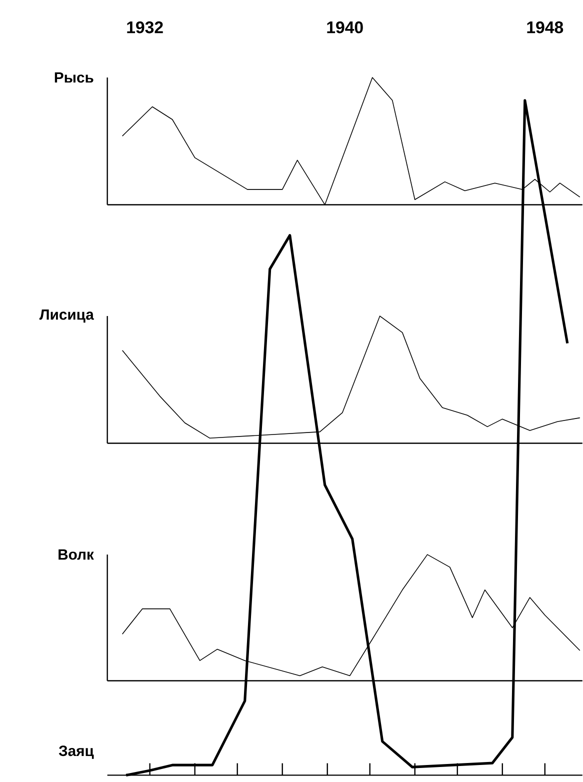 The width and height of the screenshot is (583, 782). I want to click on y-axis-title: Заяц, so click(76, 752).